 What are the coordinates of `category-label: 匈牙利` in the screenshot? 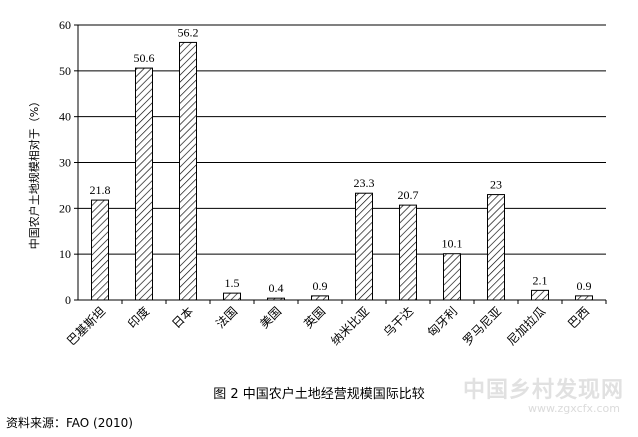 It's located at (442, 321).